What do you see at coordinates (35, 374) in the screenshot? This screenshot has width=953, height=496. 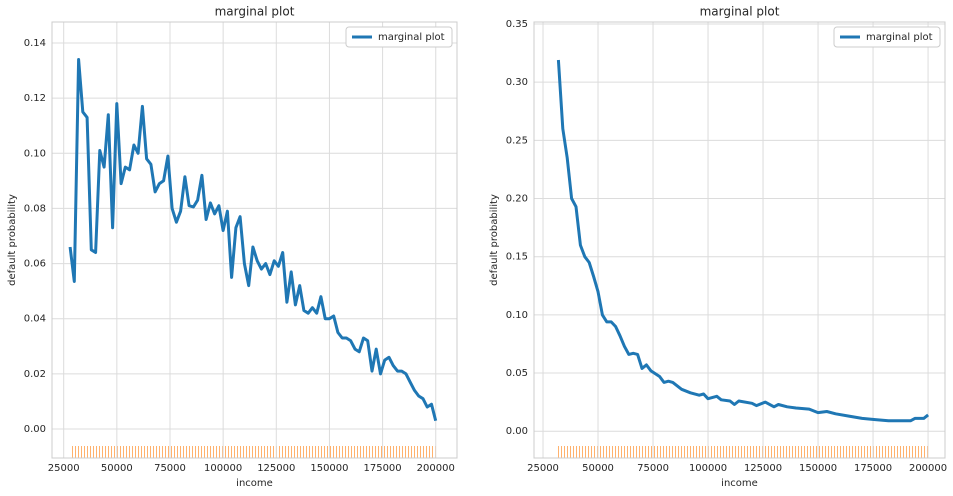 I see `y-tick-label: 0.02` at bounding box center [35, 374].